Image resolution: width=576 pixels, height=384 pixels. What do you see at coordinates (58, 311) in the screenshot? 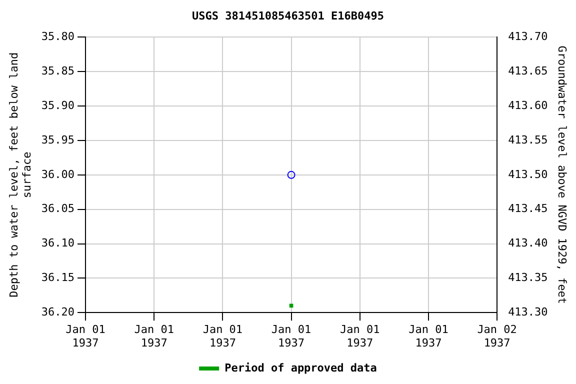
I see `y-tick-label: 36.20` at bounding box center [58, 311].